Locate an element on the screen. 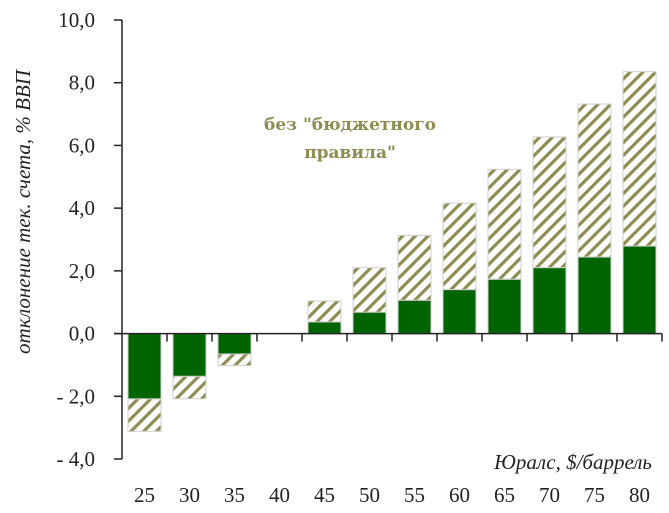 This screenshot has width=669, height=513. x-tick-label-65: 65 is located at coordinates (504, 495).